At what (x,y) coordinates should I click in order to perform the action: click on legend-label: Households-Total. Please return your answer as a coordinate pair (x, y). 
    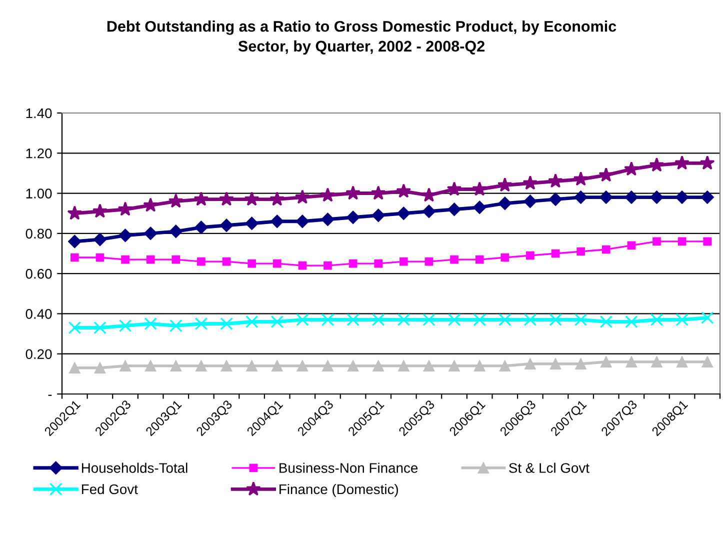
    Looking at the image, I should click on (135, 467).